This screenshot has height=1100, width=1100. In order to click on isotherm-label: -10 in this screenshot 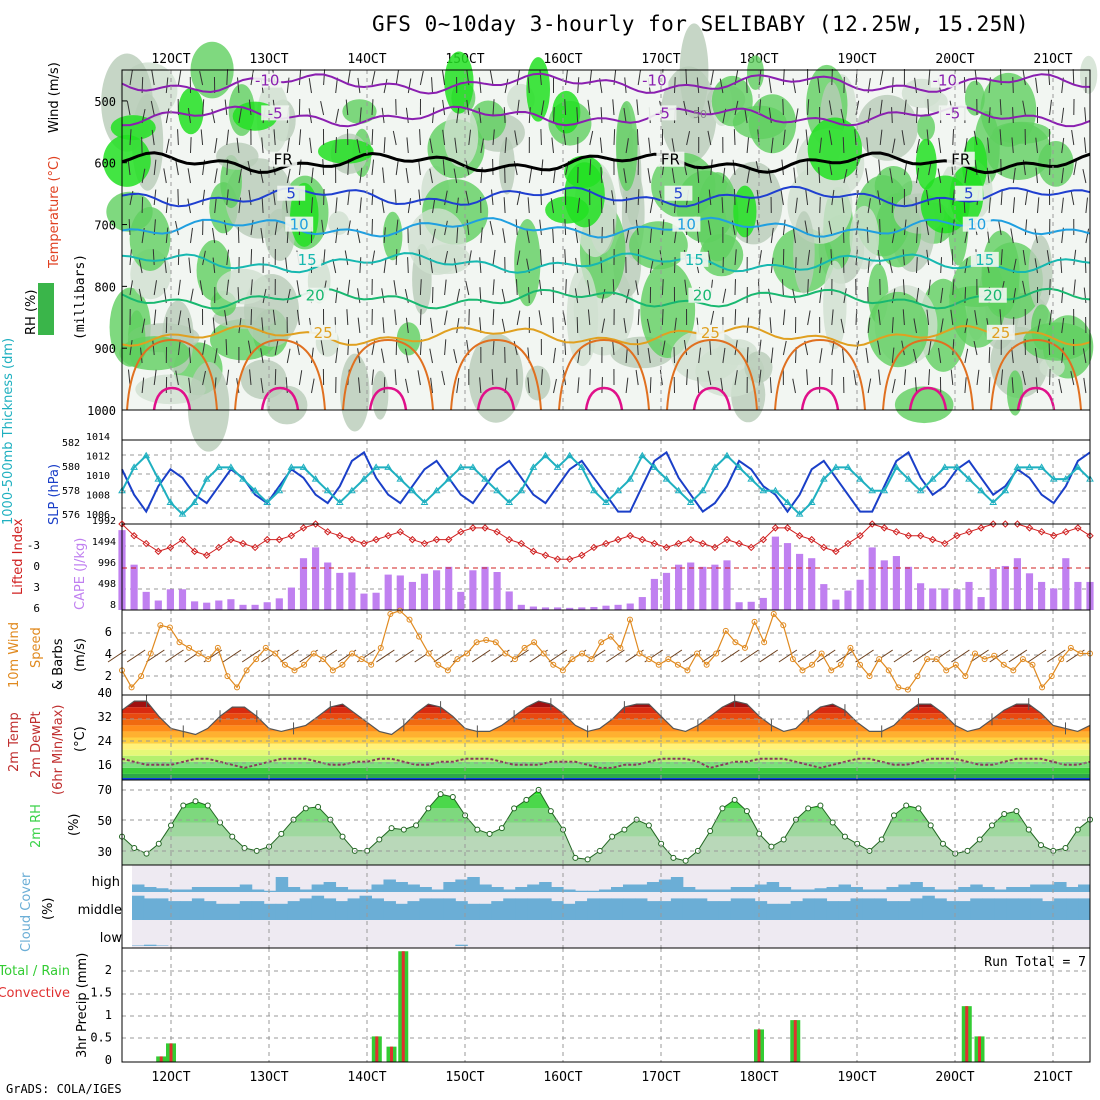, I will do `click(945, 81)`.